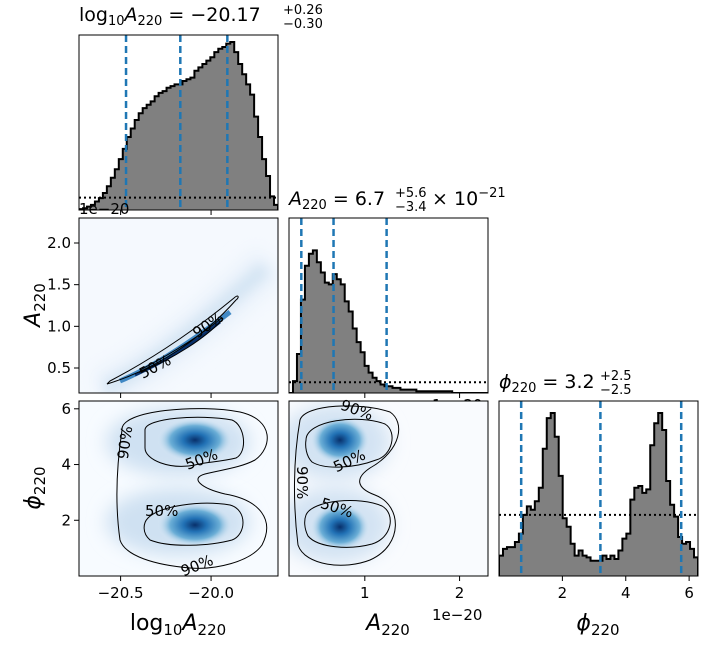 The image size is (707, 646). Describe the element at coordinates (411, 193) in the screenshot. I see `upper-error-A: +5.6` at that location.